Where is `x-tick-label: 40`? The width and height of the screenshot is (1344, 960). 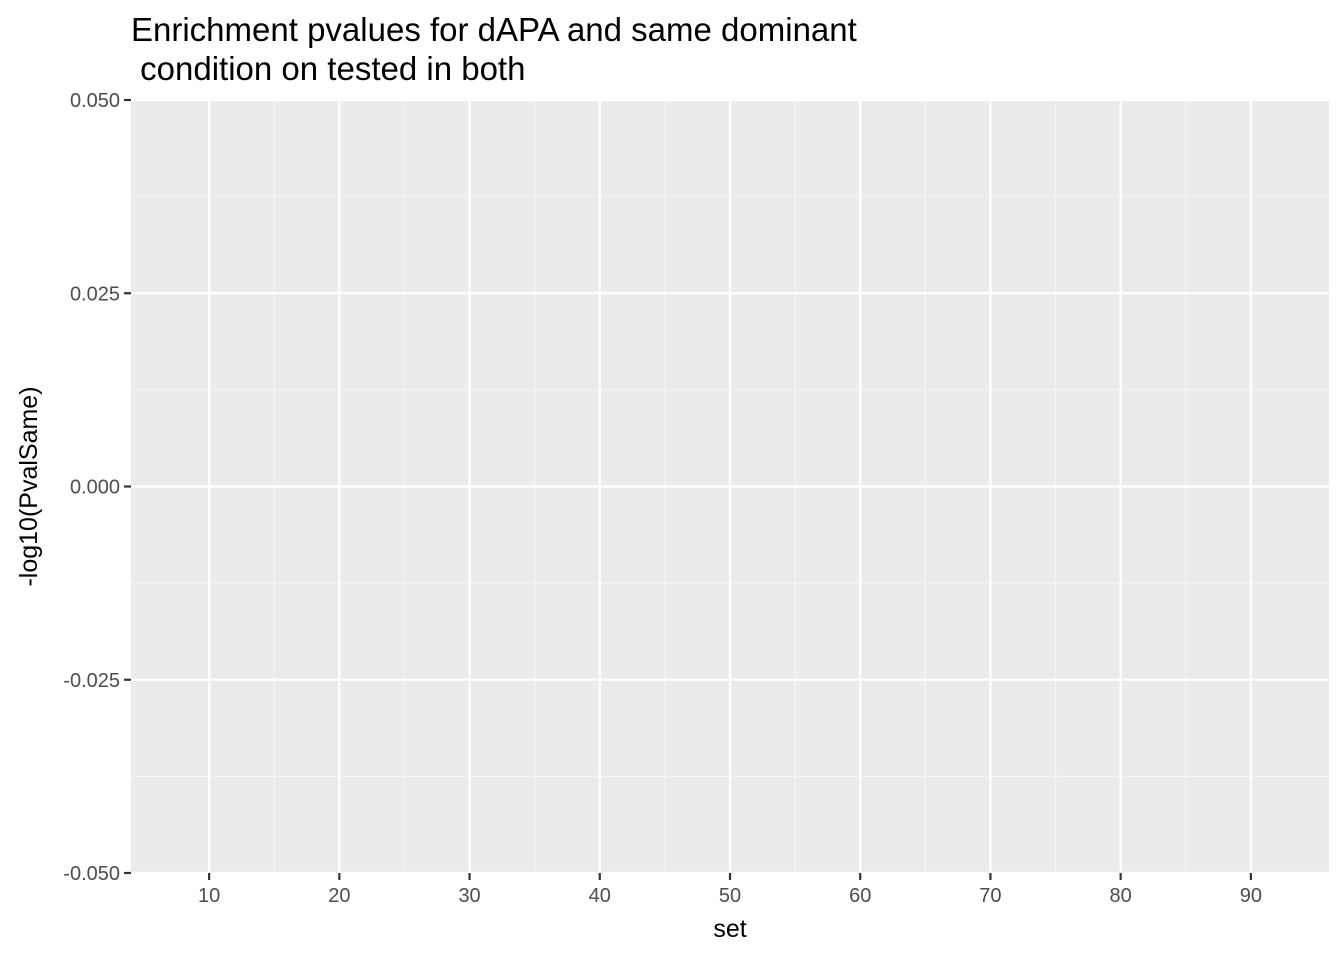 x-tick-label: 40 is located at coordinates (600, 896).